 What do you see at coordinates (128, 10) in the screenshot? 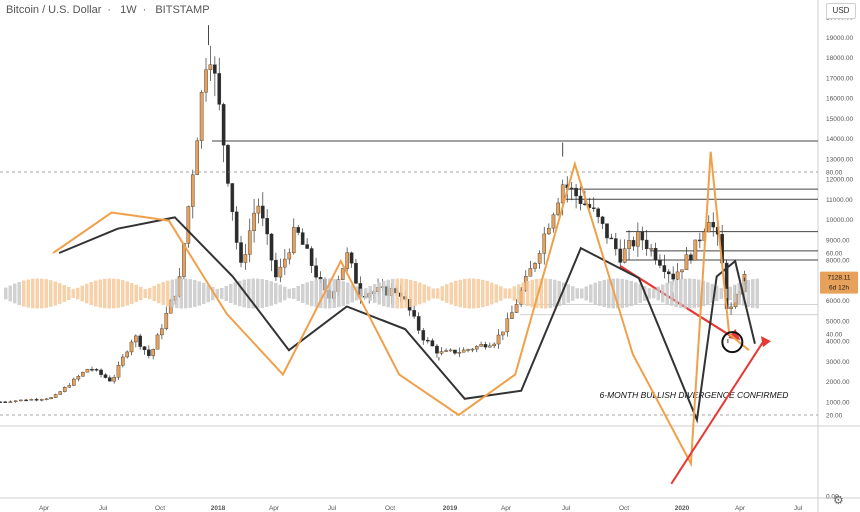
I see `interval-label: 1W` at bounding box center [128, 10].